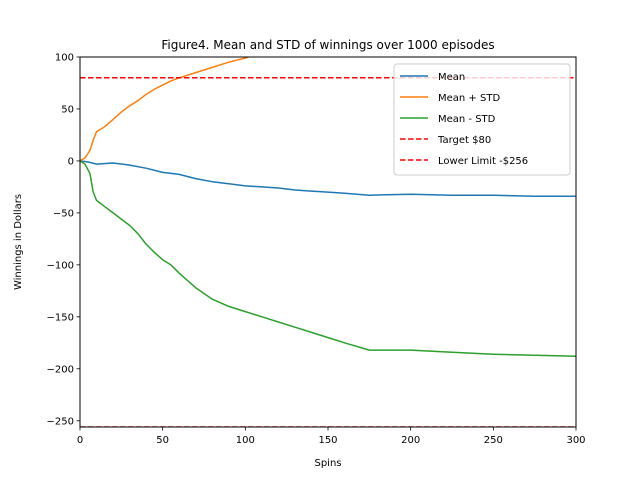 Image resolution: width=640 pixels, height=480 pixels. I want to click on x-tick-label: 100, so click(245, 440).